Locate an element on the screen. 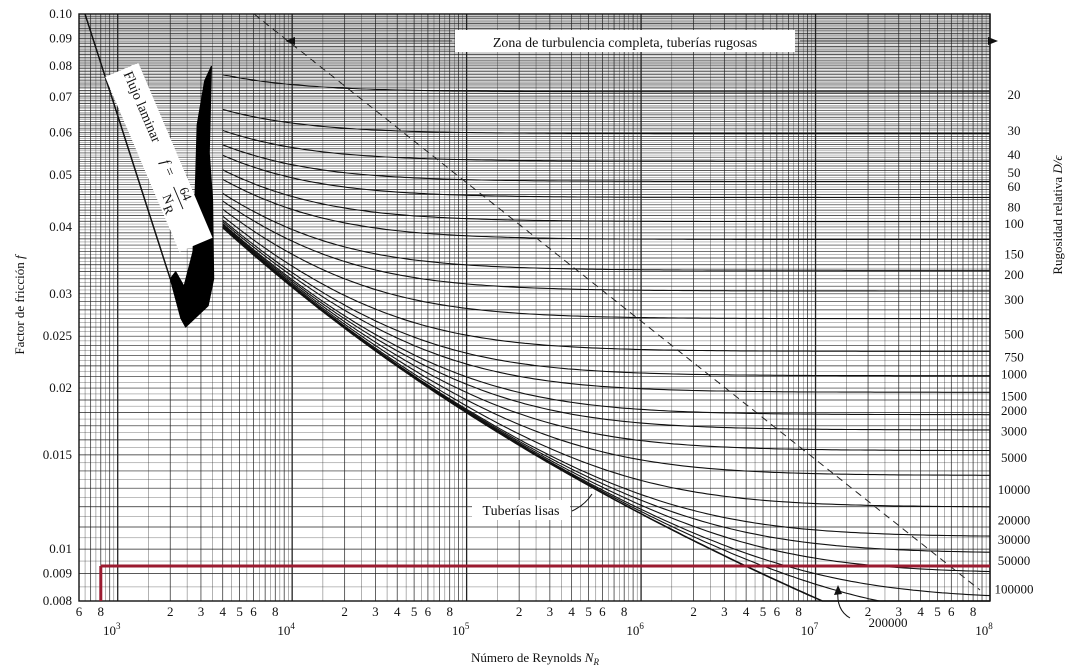  x-decade-label: 105 is located at coordinates (461, 629).